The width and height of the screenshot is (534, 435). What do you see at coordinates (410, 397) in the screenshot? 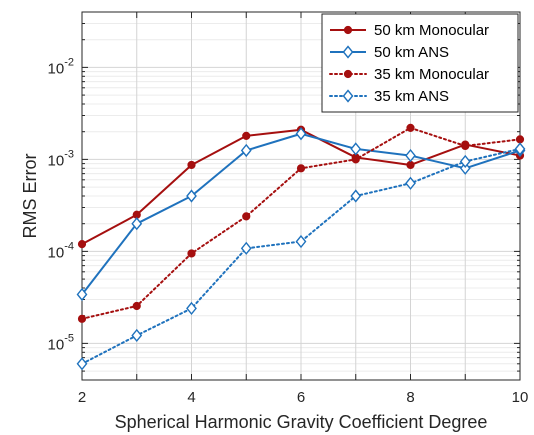
I see `x-tick-label: 8` at bounding box center [410, 397].